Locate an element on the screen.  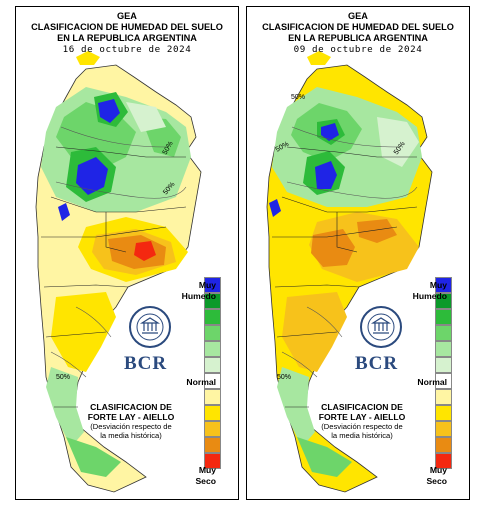
contour-label-50-c: 50% is located at coordinates (63, 377).